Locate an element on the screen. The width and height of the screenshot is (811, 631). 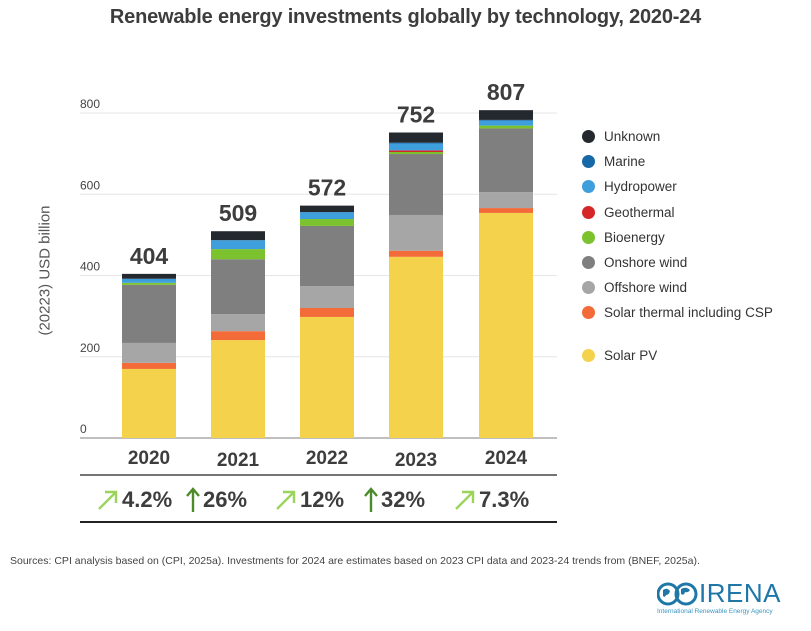
legend-item: Solar thermal including CSP is located at coordinates (678, 325).